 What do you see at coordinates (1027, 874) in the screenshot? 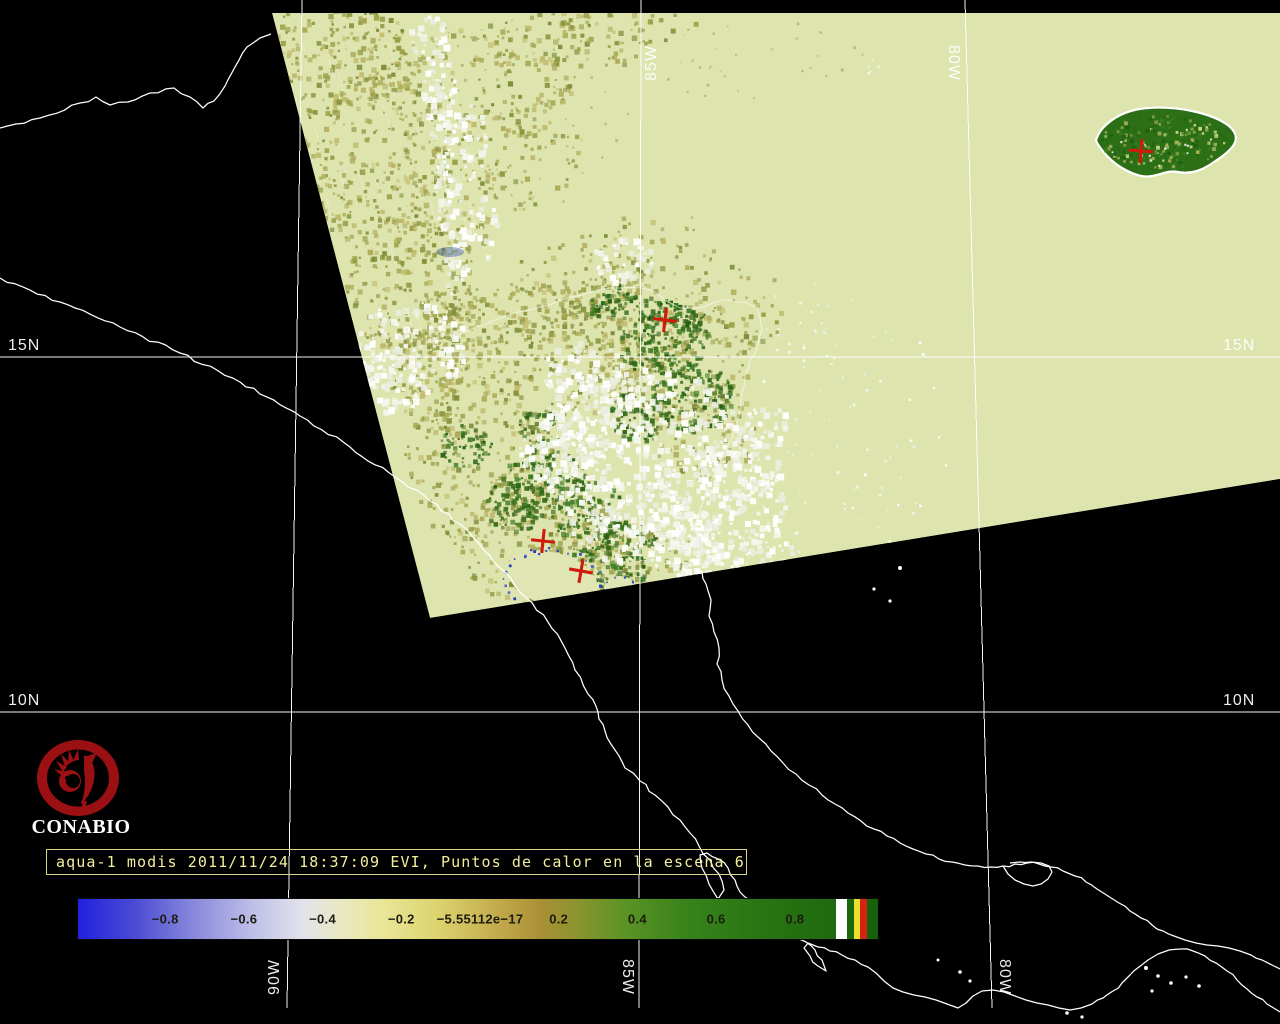
I see `coastline-lagoon` at bounding box center [1027, 874].